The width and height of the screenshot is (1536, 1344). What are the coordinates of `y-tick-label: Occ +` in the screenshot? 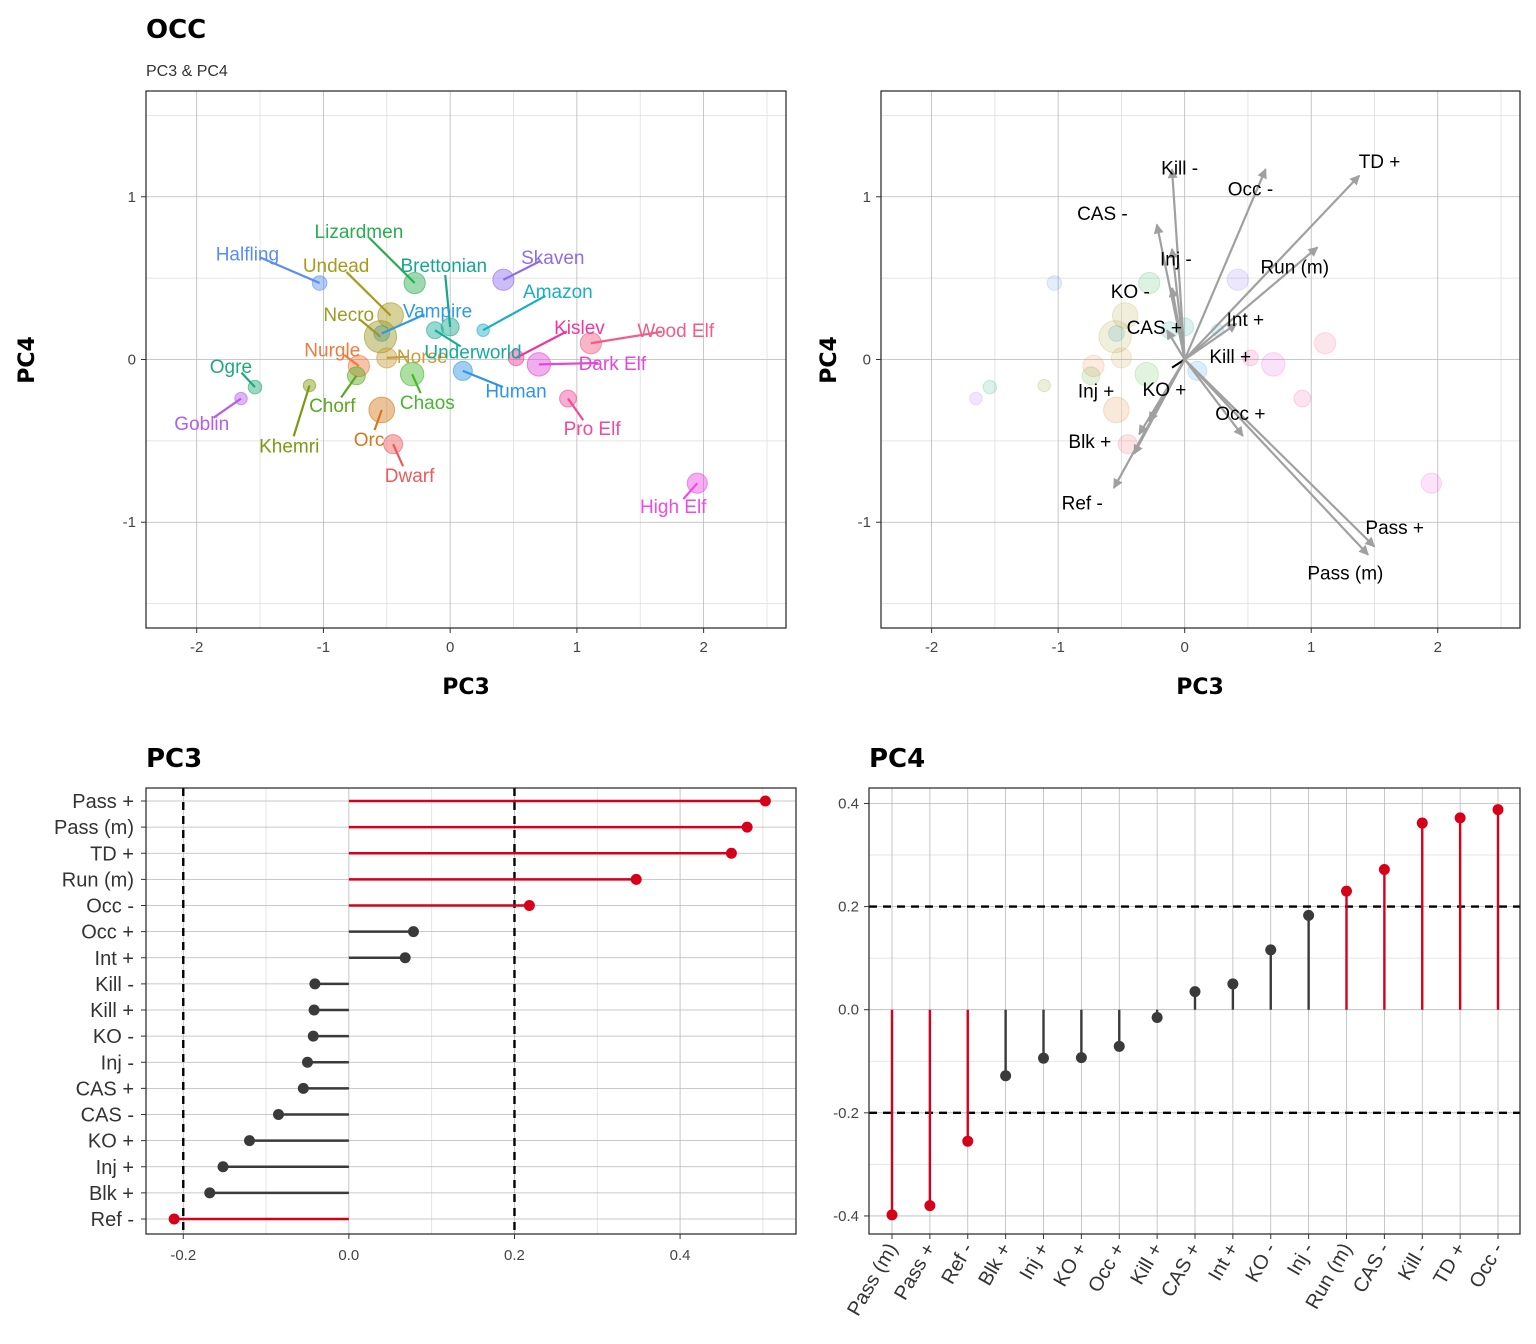 It's located at (107, 933).